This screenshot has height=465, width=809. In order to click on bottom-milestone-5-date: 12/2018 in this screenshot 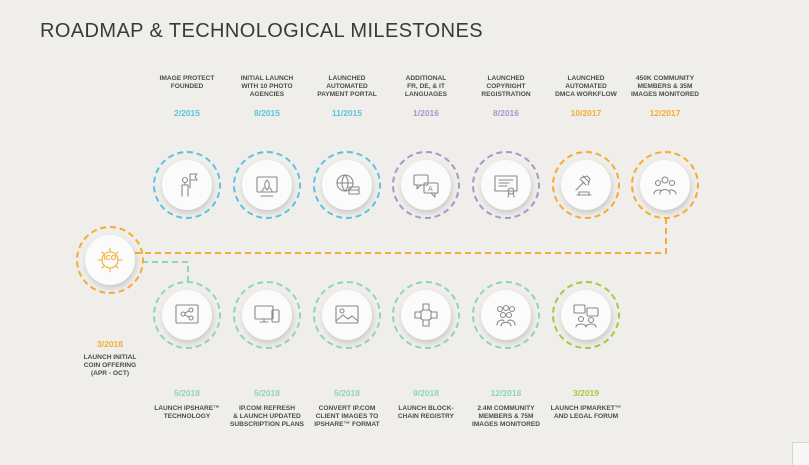, I will do `click(506, 393)`.